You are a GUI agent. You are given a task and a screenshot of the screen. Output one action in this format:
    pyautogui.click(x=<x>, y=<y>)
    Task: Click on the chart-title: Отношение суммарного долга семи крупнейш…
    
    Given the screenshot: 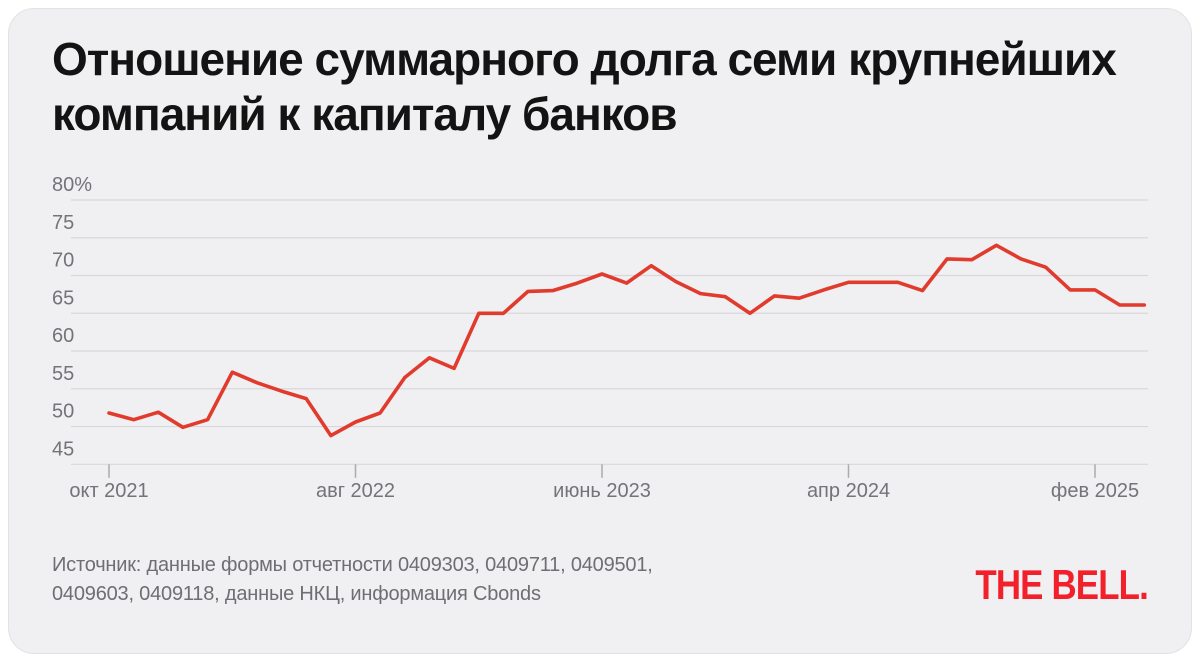 What is the action you would take?
    pyautogui.click(x=584, y=86)
    